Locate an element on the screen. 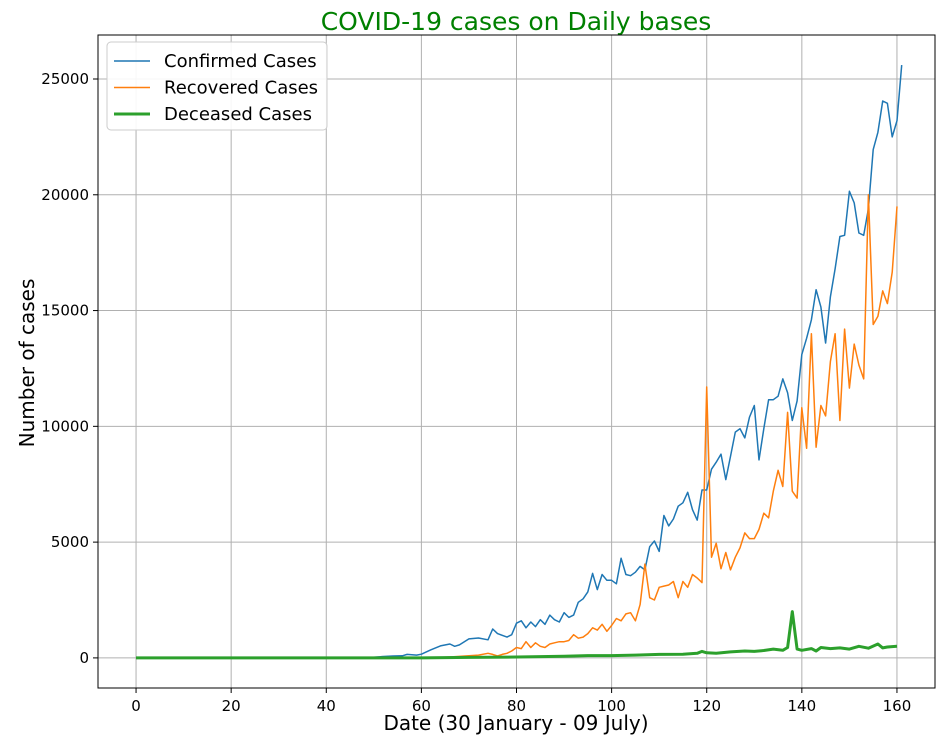 This screenshot has width=950, height=748. legend-box is located at coordinates (217, 86).